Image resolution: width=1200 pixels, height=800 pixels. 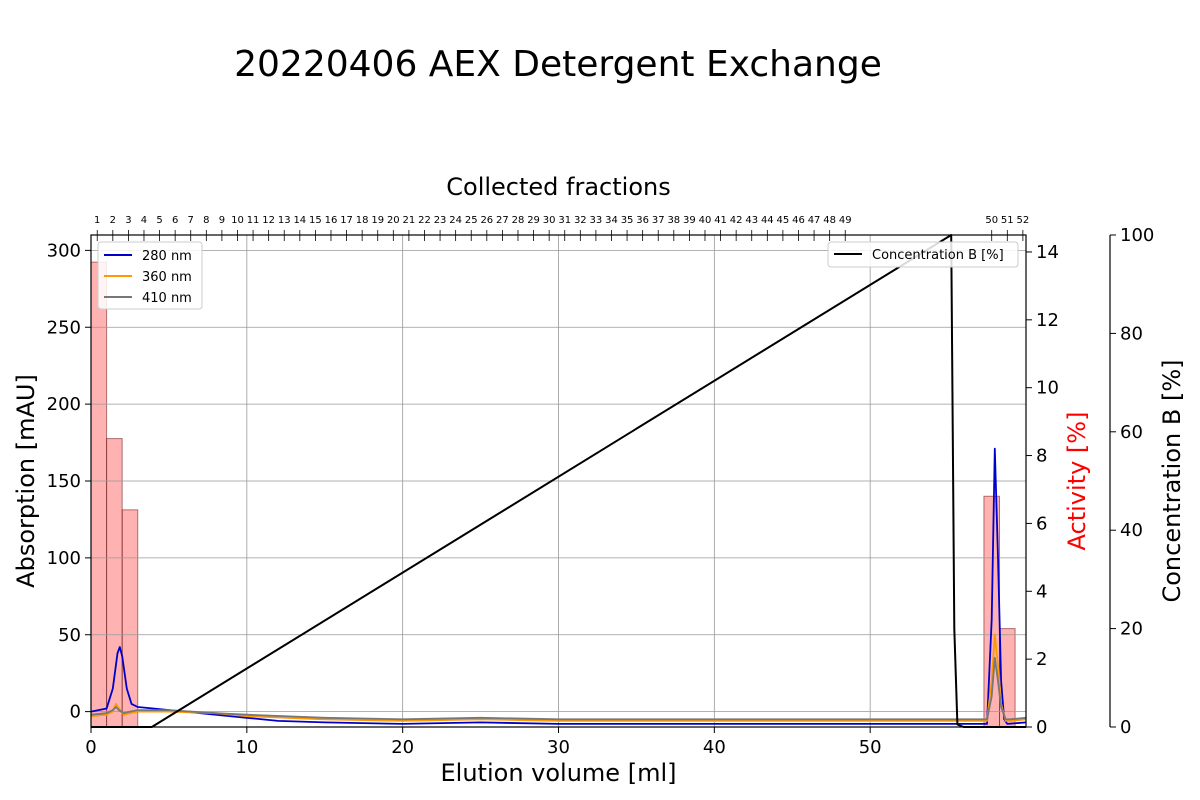 What do you see at coordinates (549, 220) in the screenshot?
I see `fraction-label: 30` at bounding box center [549, 220].